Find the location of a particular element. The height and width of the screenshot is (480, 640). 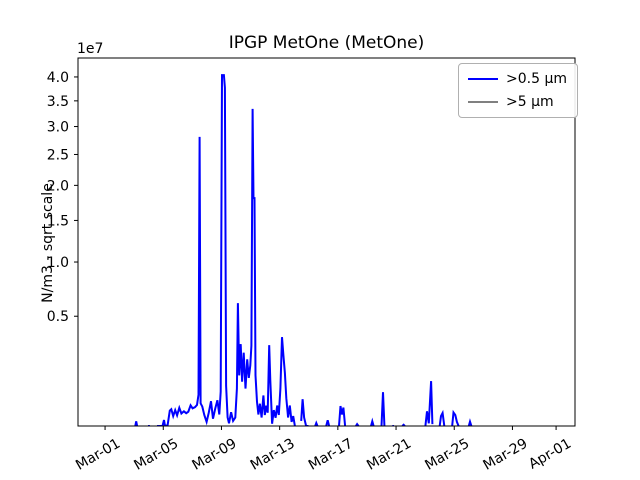

x-tick-label: Mar-21 is located at coordinates (389, 455).